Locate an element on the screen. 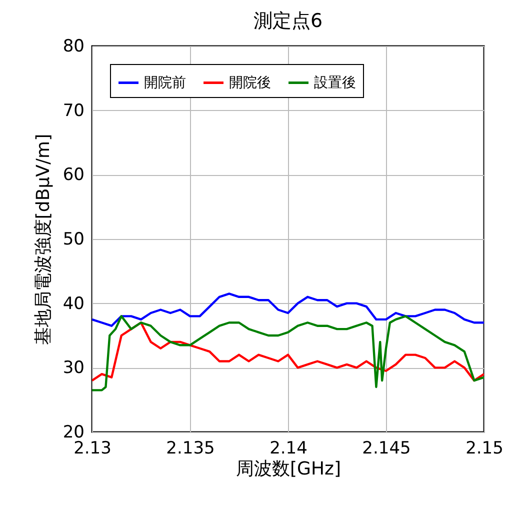 The height and width of the screenshot is (507, 507). legend-label: 開院前 is located at coordinates (165, 82).